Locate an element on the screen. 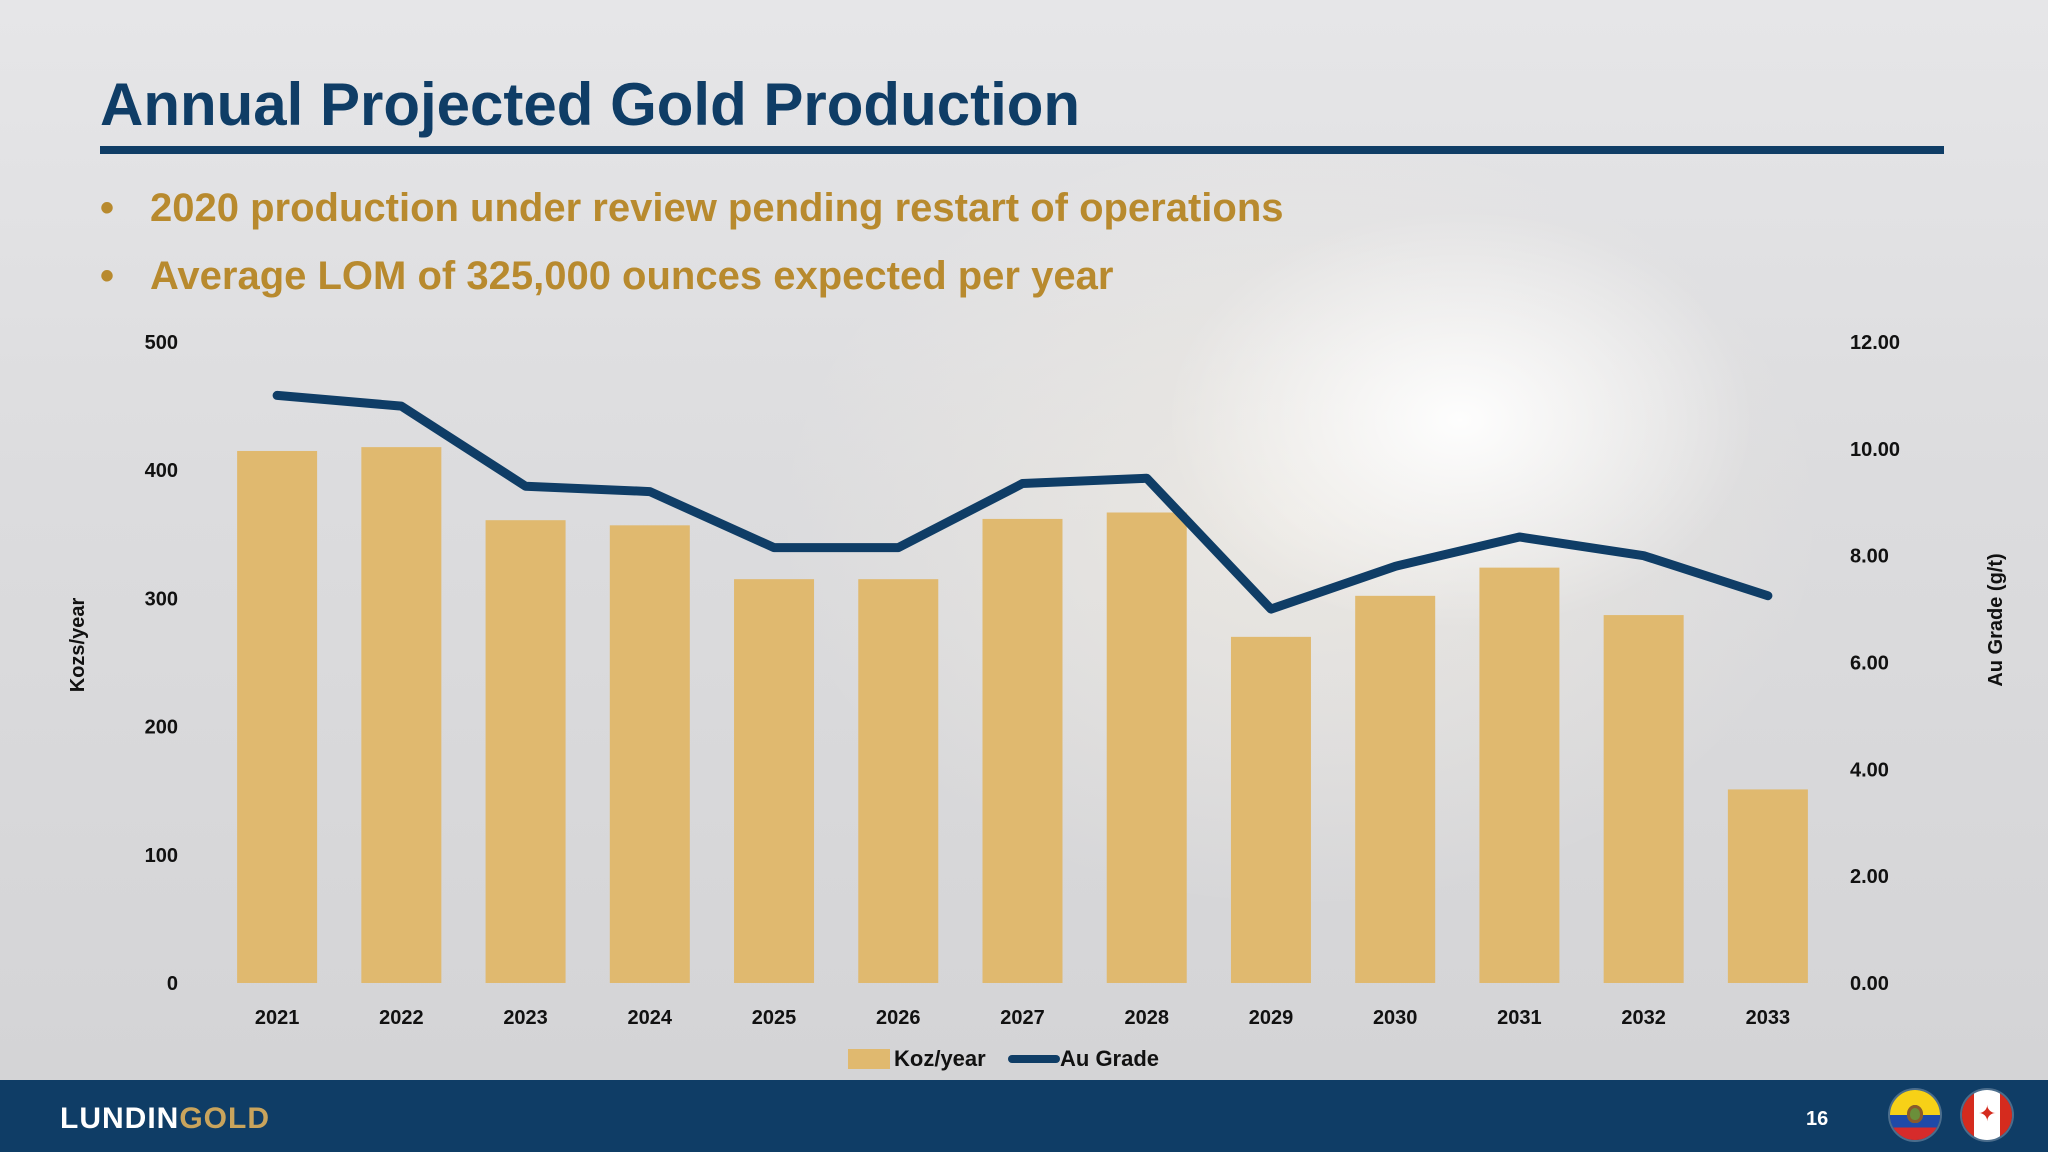 The width and height of the screenshot is (2048, 1152). bar-koz-2026 is located at coordinates (898, 781).